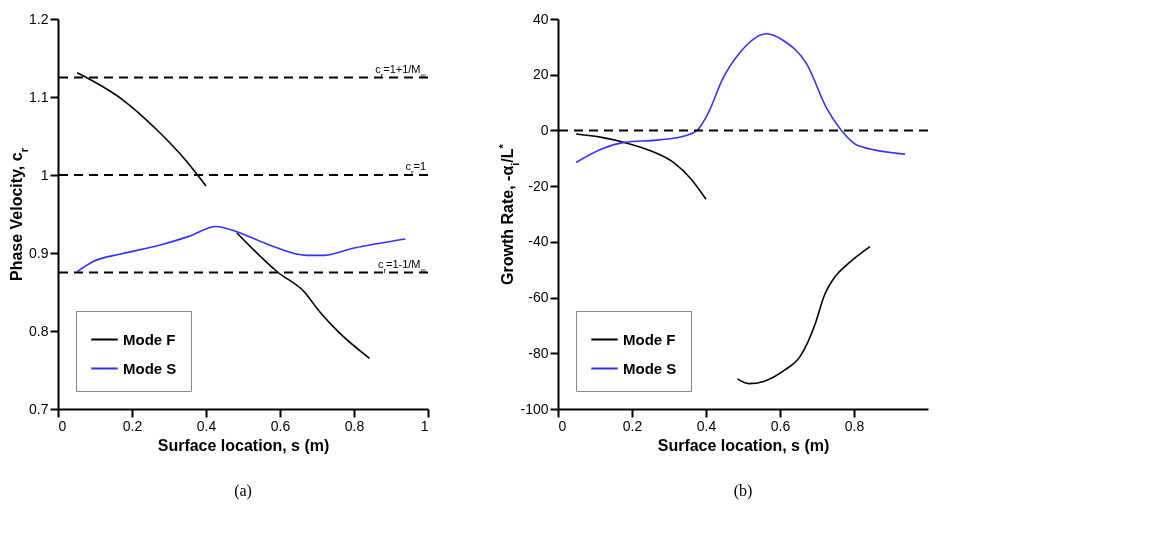 This screenshot has height=552, width=1159. I want to click on y-tick-label: 40, so click(540, 18).